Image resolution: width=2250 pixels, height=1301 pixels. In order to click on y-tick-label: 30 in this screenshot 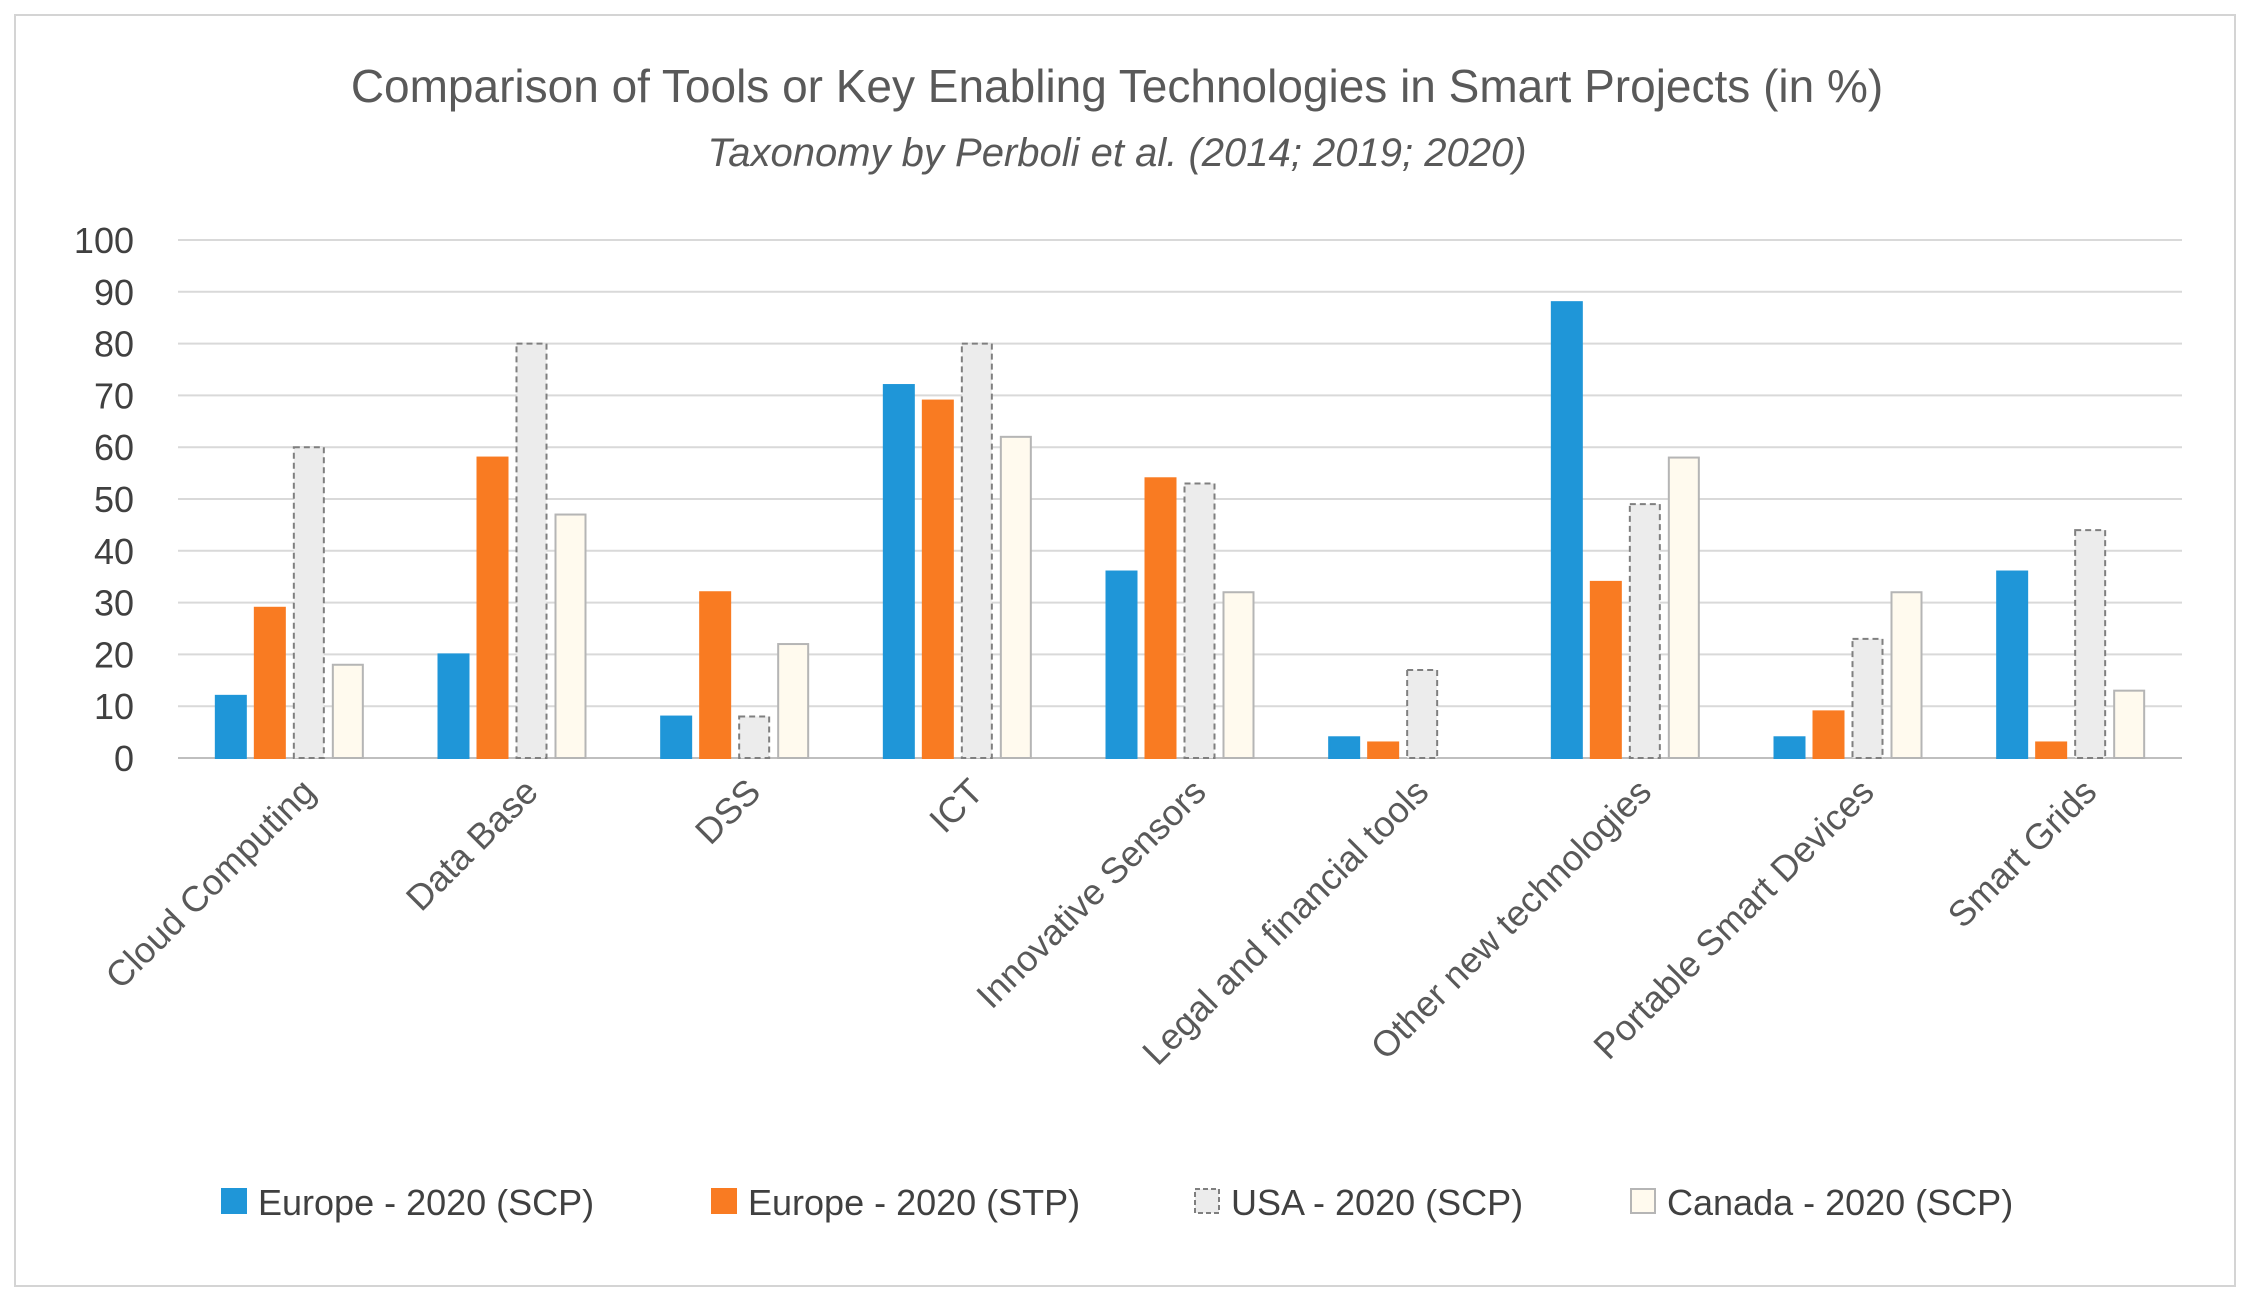, I will do `click(114, 603)`.